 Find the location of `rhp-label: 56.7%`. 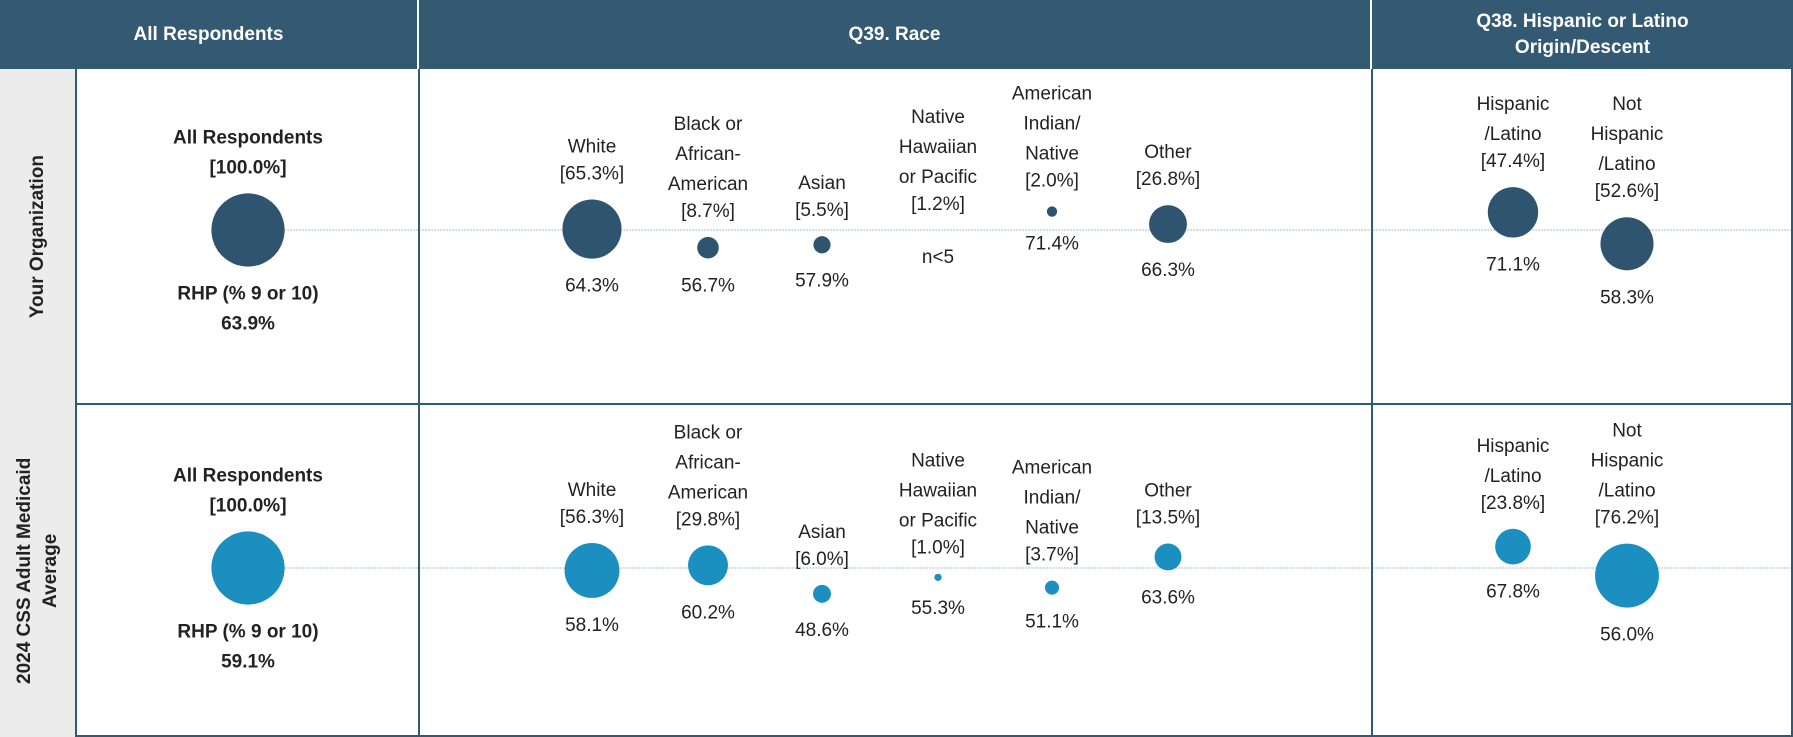

rhp-label: 56.7% is located at coordinates (708, 286).